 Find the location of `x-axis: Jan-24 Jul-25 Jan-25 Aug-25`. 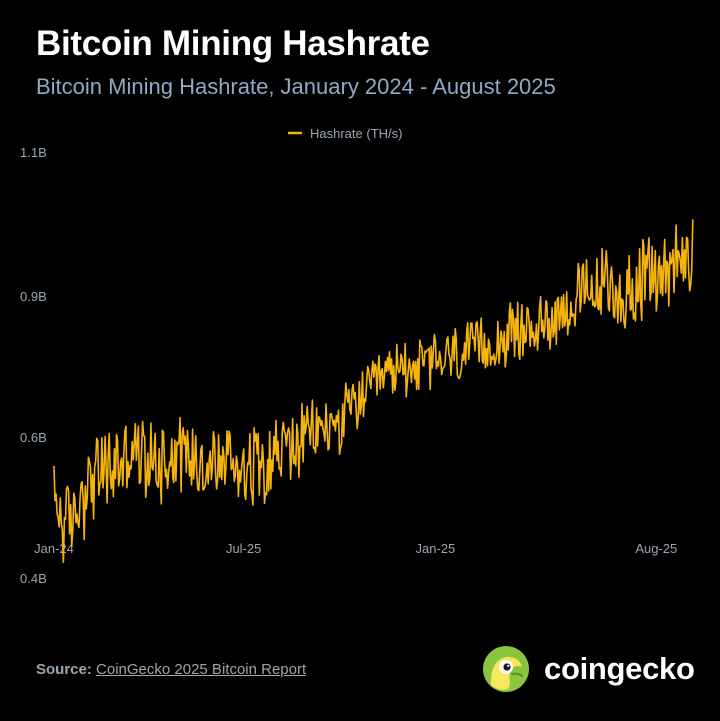

x-axis: Jan-24 Jul-25 Jan-25 Aug-25 is located at coordinates (355, 548).